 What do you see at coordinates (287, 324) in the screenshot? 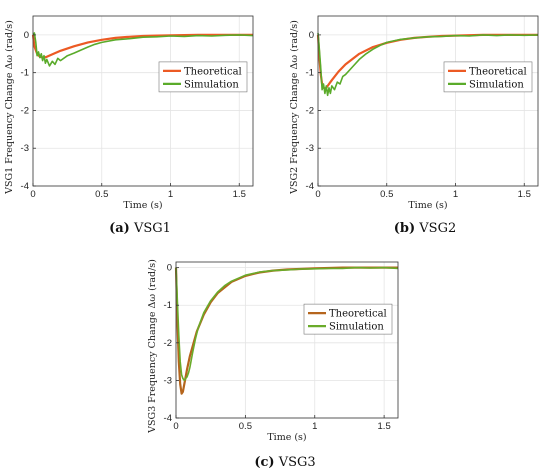
I see `series-c-simulation` at bounding box center [287, 324].